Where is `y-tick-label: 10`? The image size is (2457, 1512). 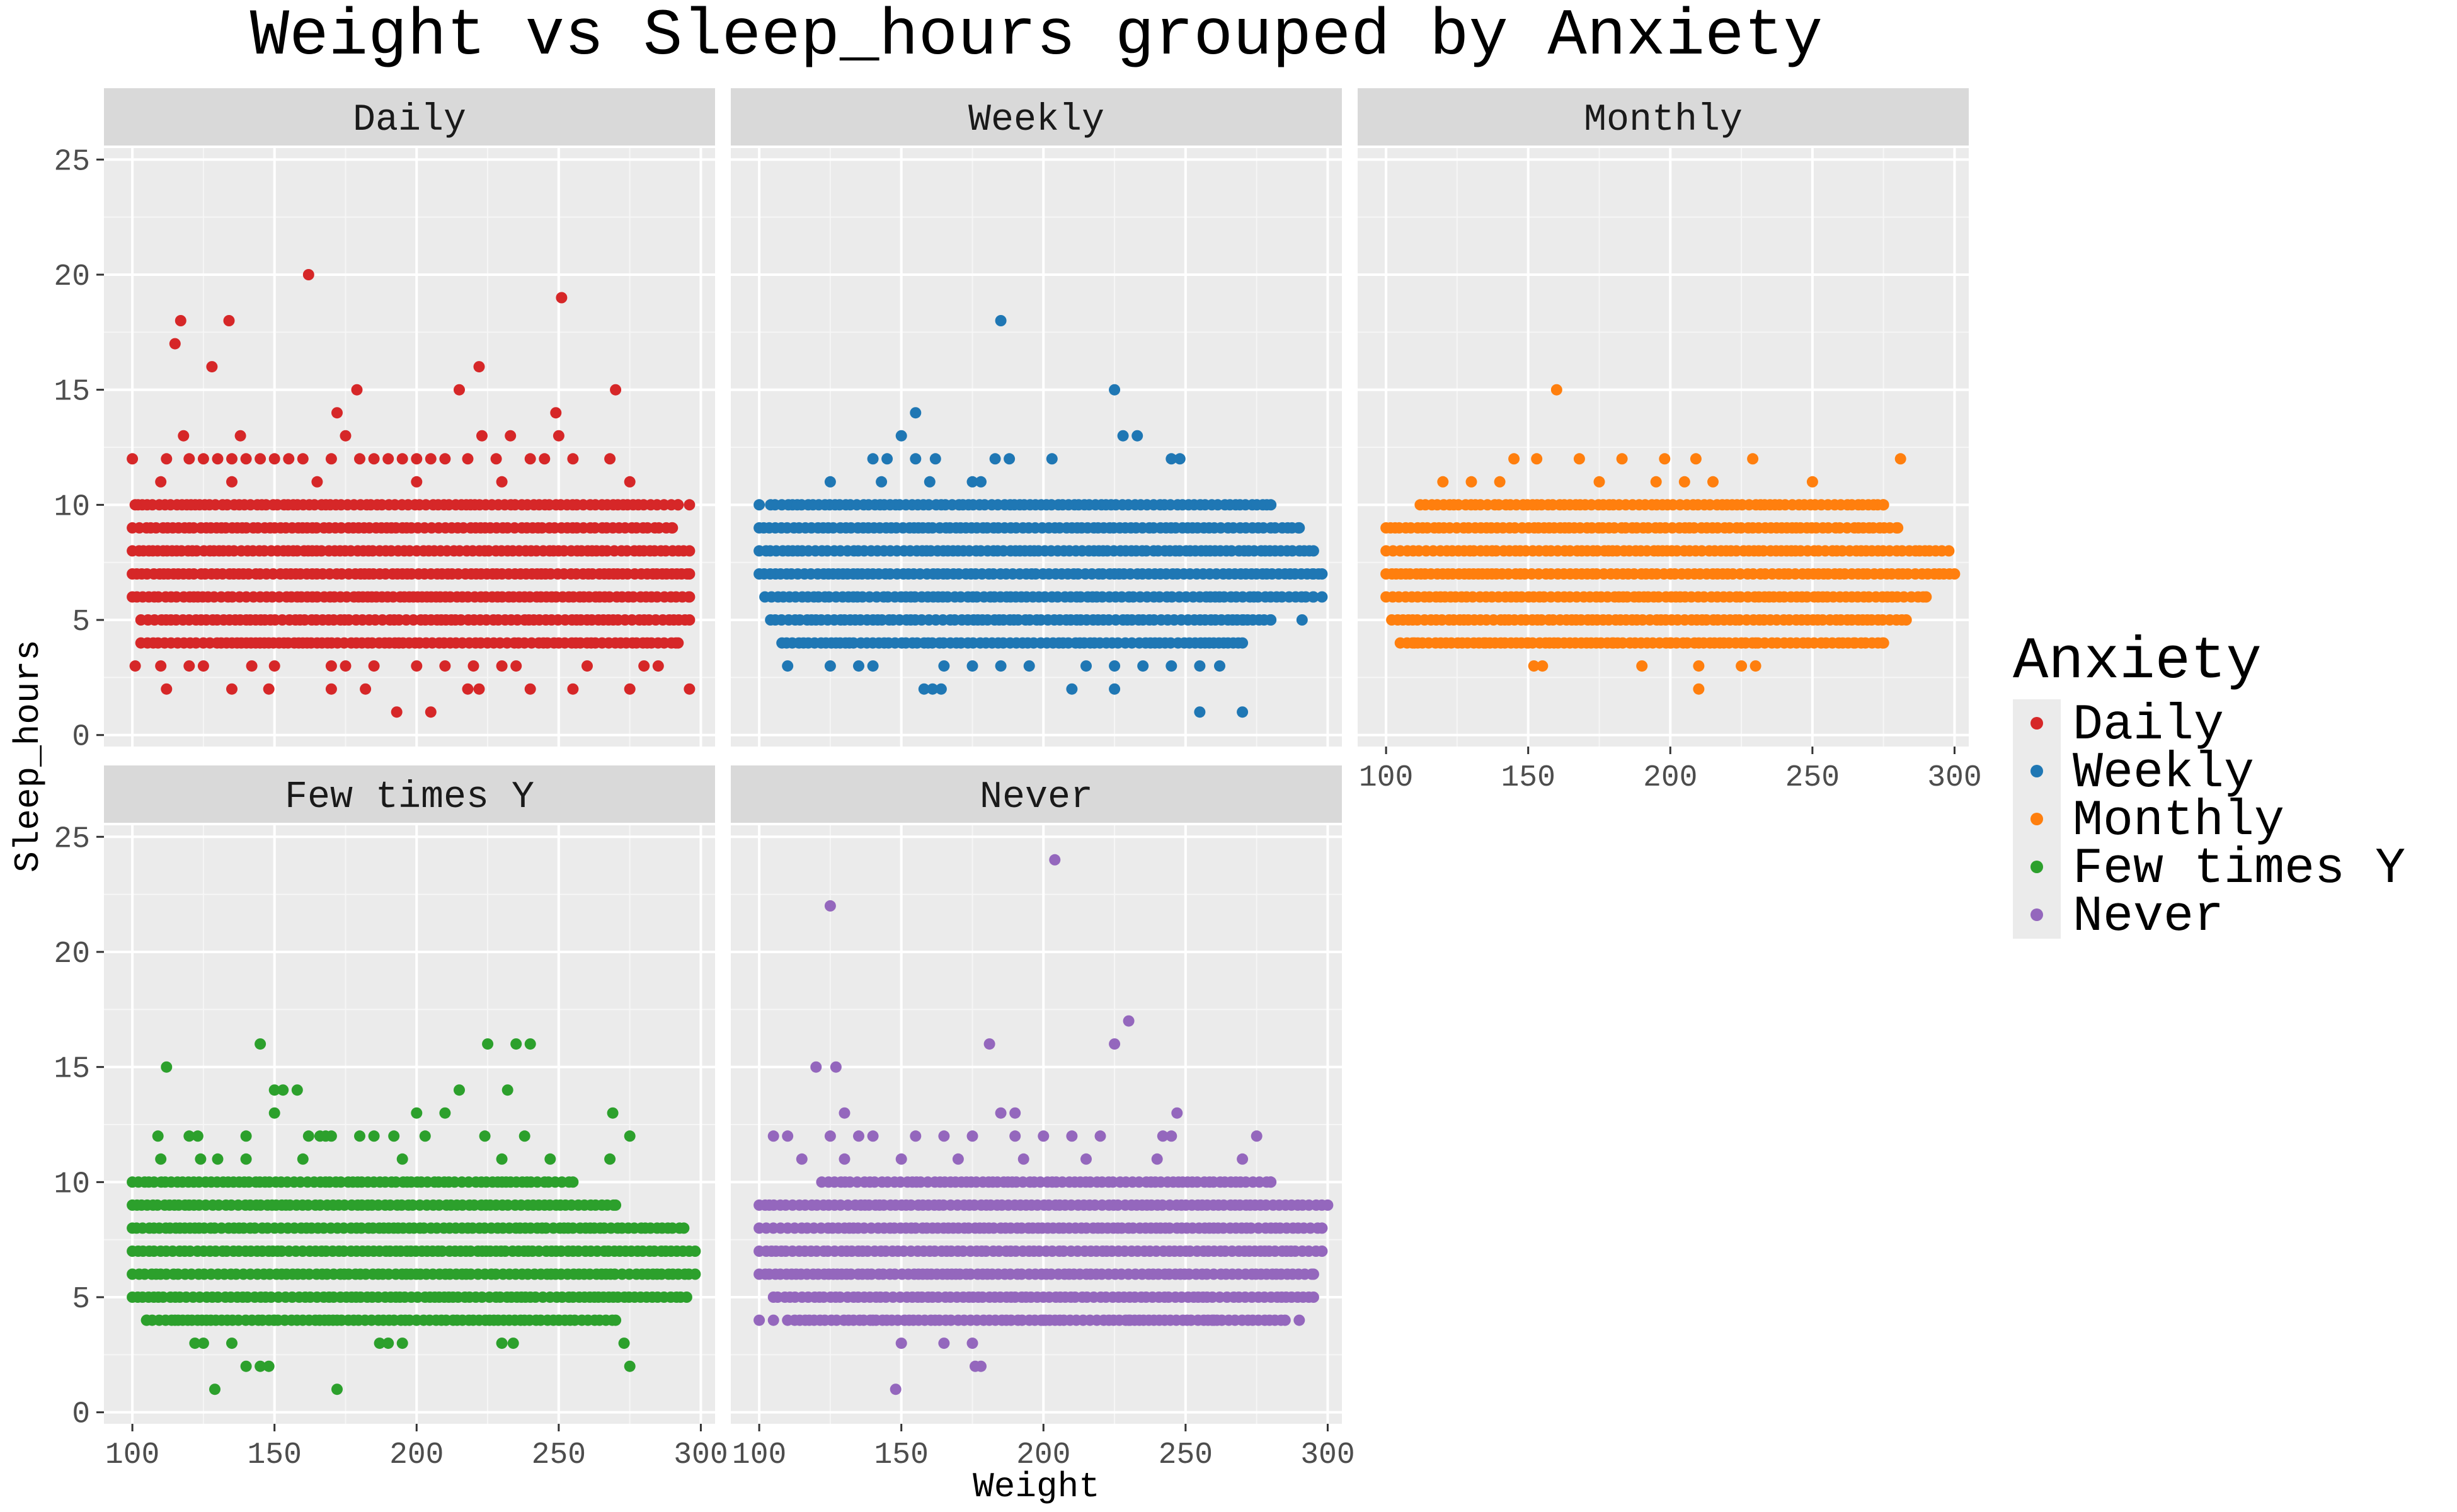 y-tick-label: 10 is located at coordinates (72, 1184).